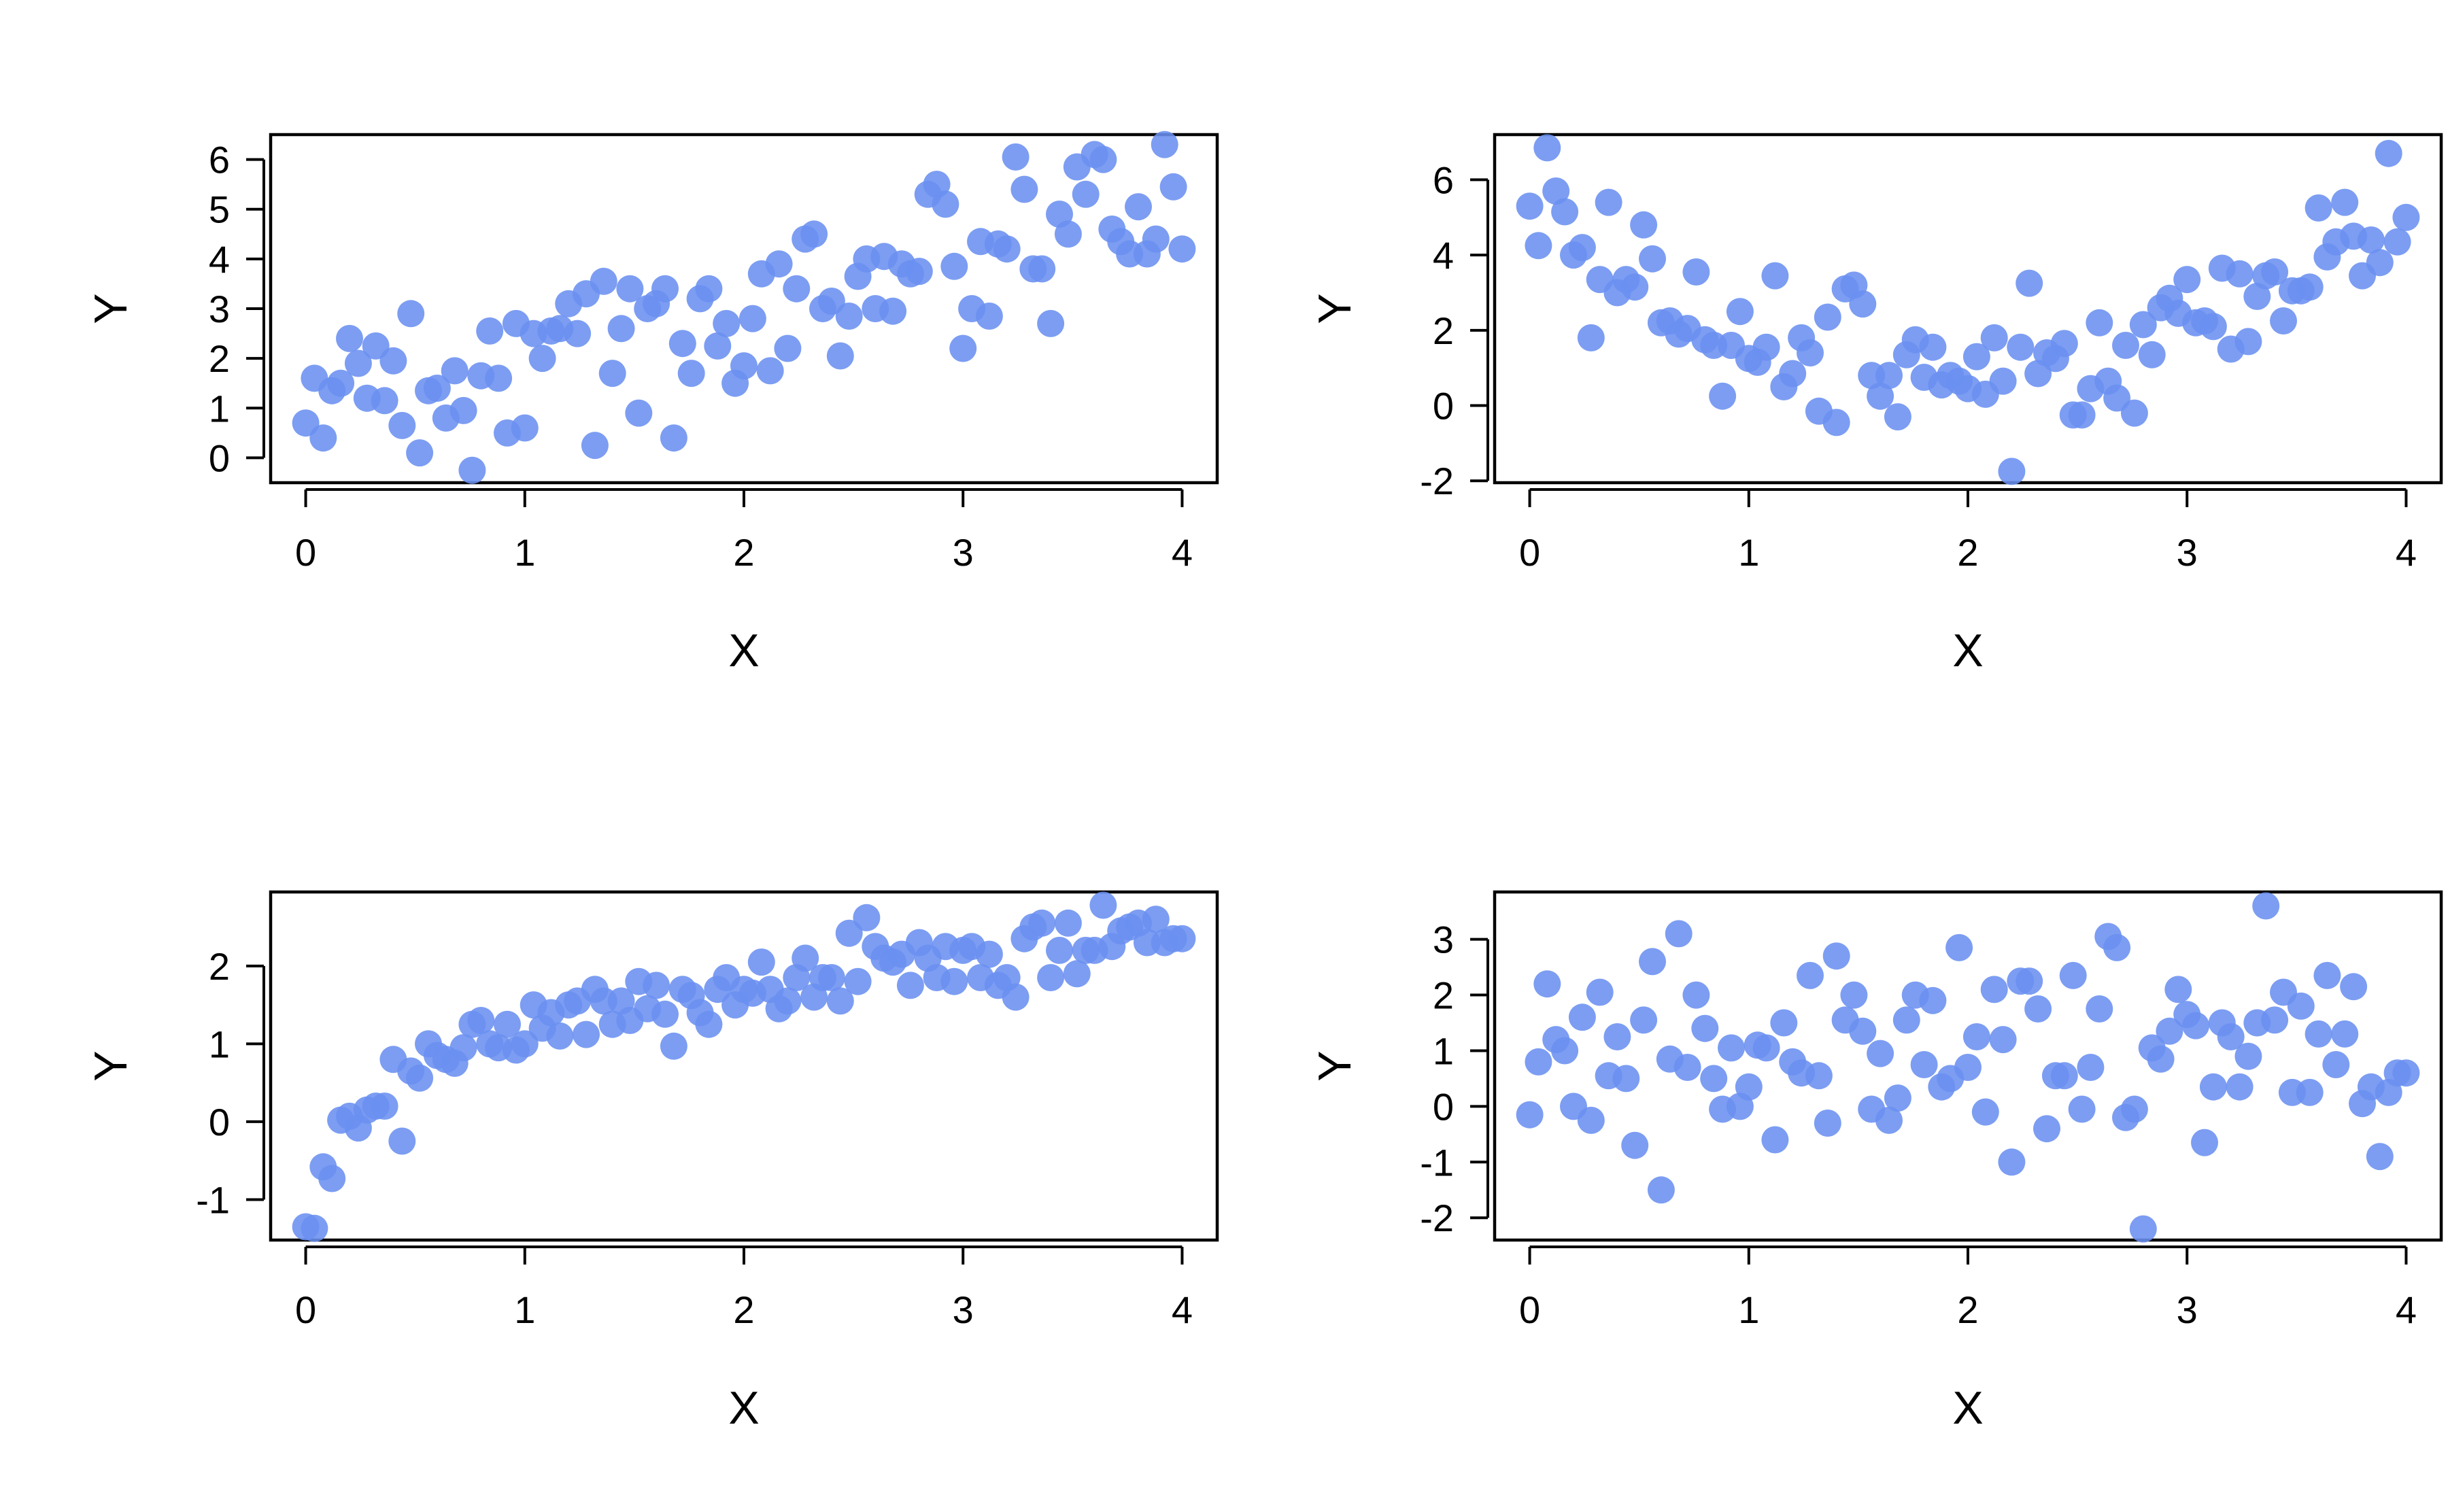 The image size is (2448, 1512). Describe the element at coordinates (2187, 1309) in the screenshot. I see `x-tick-label: 3` at that location.